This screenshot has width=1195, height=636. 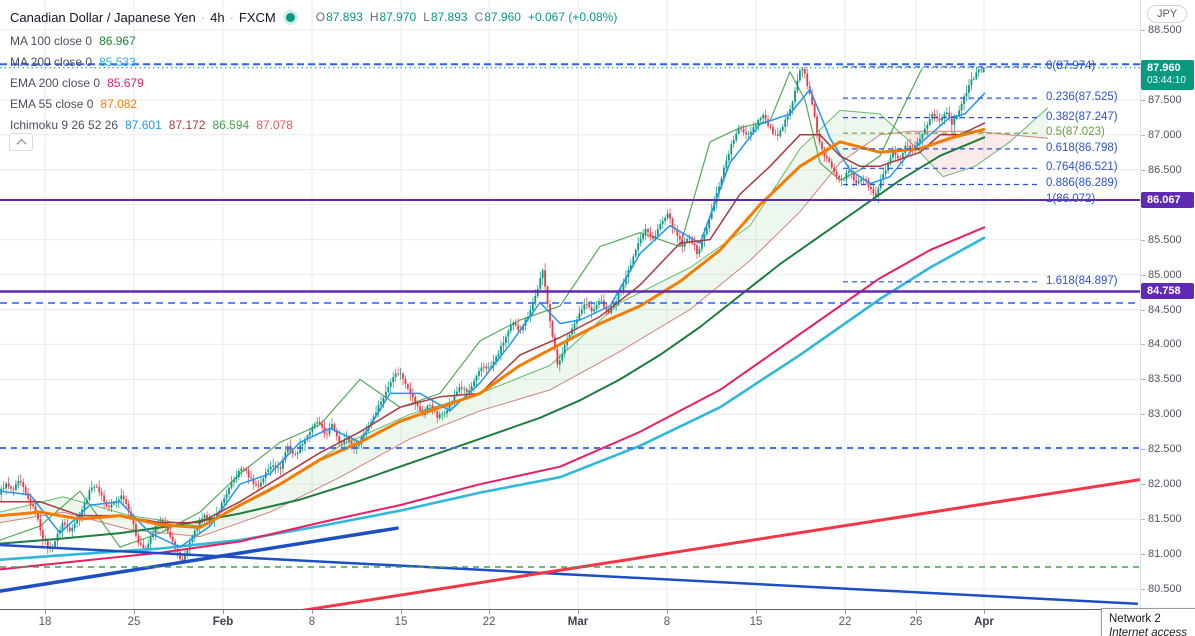 What do you see at coordinates (217, 17) in the screenshot?
I see `interval-label: 4h` at bounding box center [217, 17].